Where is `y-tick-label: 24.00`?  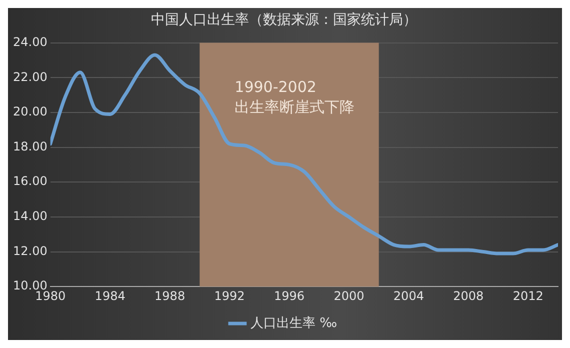
y-tick-label: 24.00 is located at coordinates (30, 41).